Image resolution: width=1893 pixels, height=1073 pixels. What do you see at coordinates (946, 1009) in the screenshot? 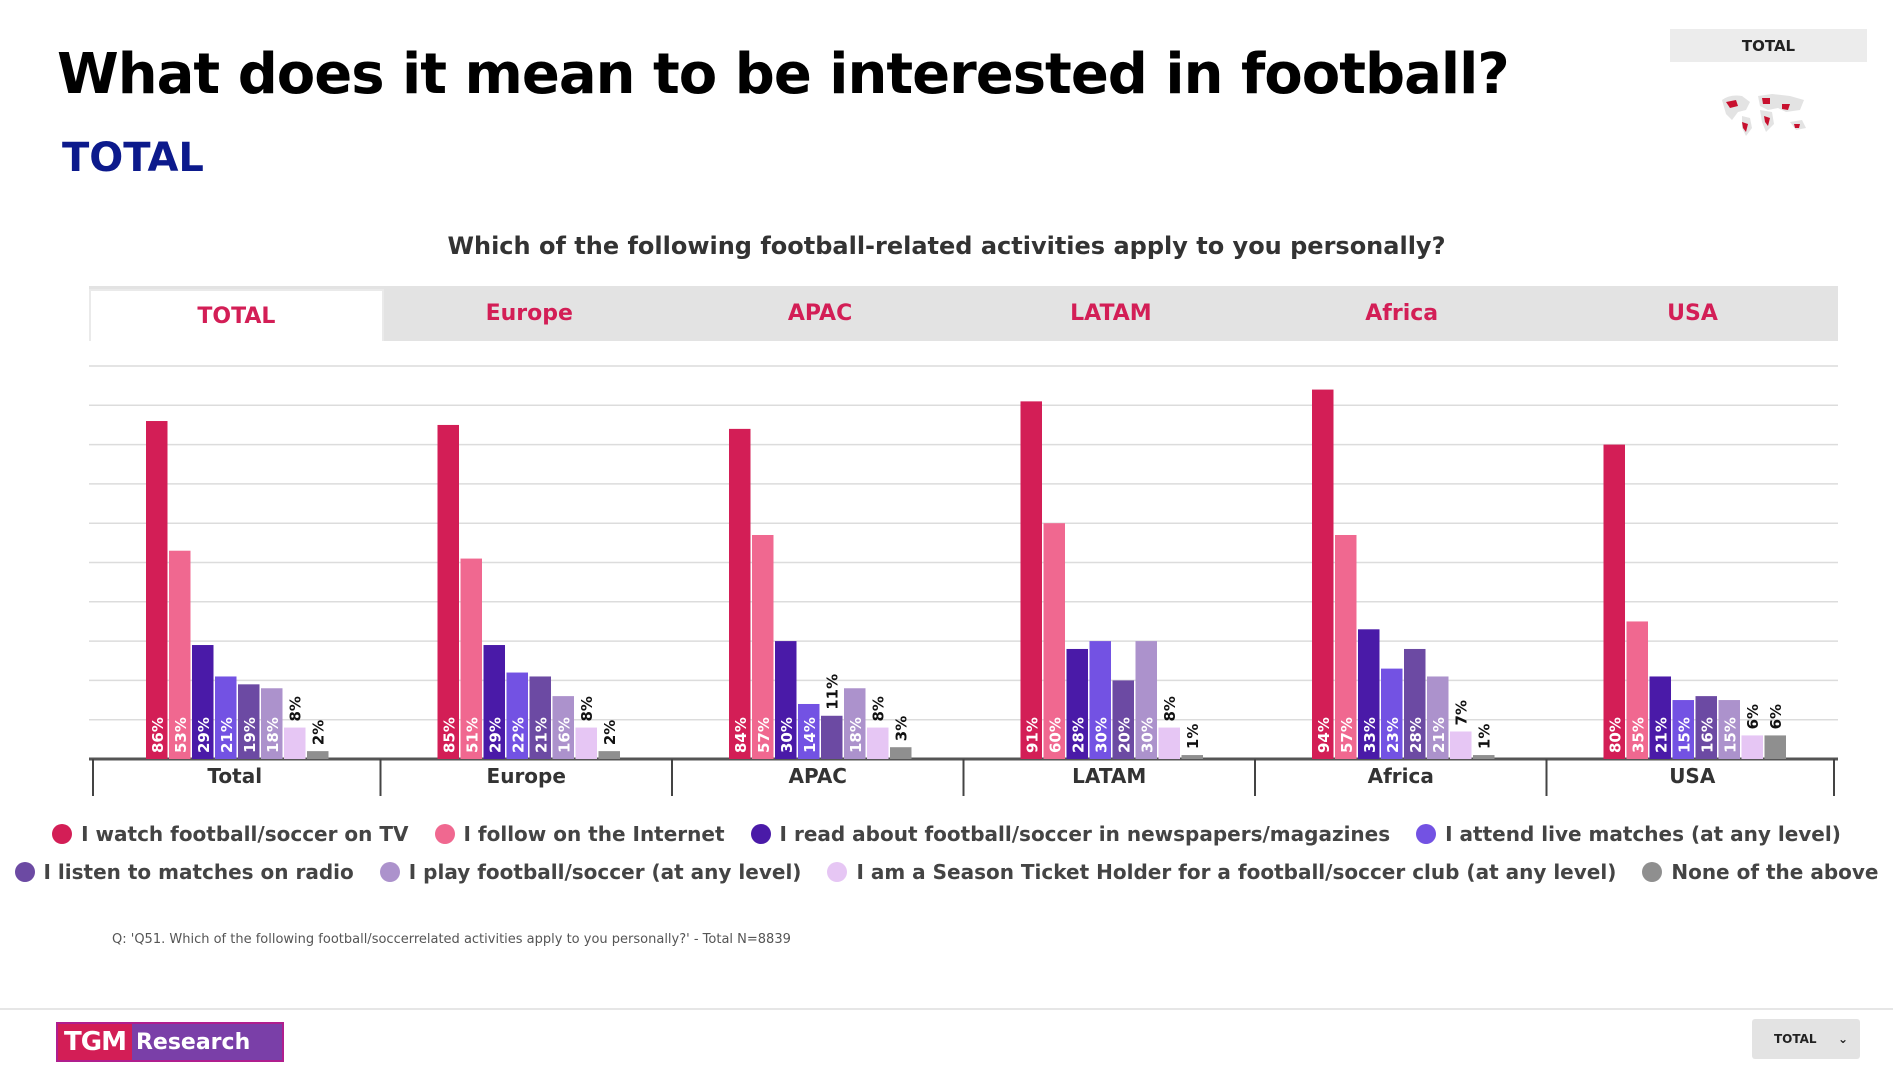
I see `footer-divider` at bounding box center [946, 1009].